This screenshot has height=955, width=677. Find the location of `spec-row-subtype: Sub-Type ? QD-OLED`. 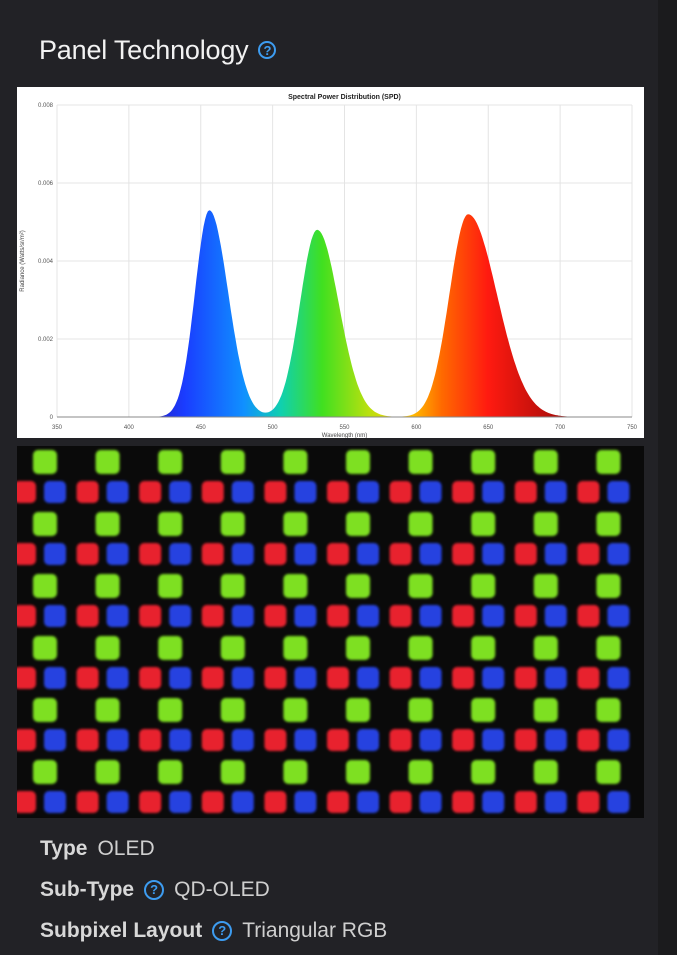

spec-row-subtype: Sub-Type ? QD-OLED is located at coordinates (213, 889).